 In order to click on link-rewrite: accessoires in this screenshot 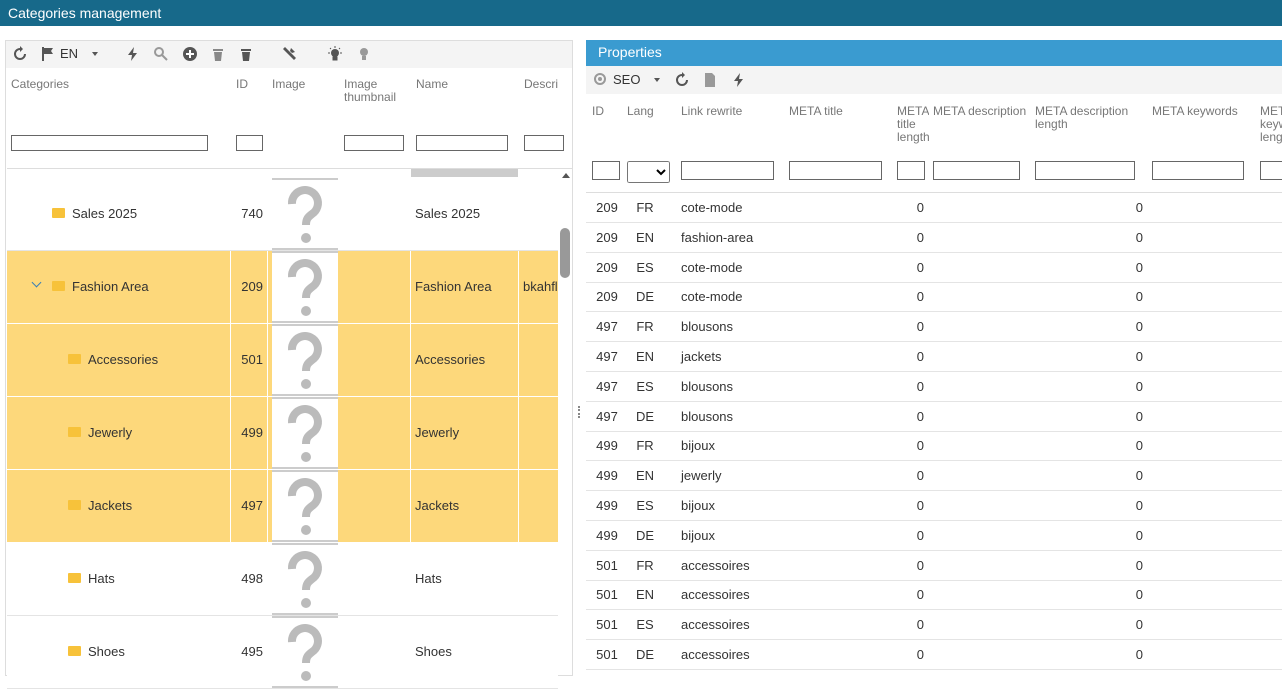, I will do `click(715, 595)`.